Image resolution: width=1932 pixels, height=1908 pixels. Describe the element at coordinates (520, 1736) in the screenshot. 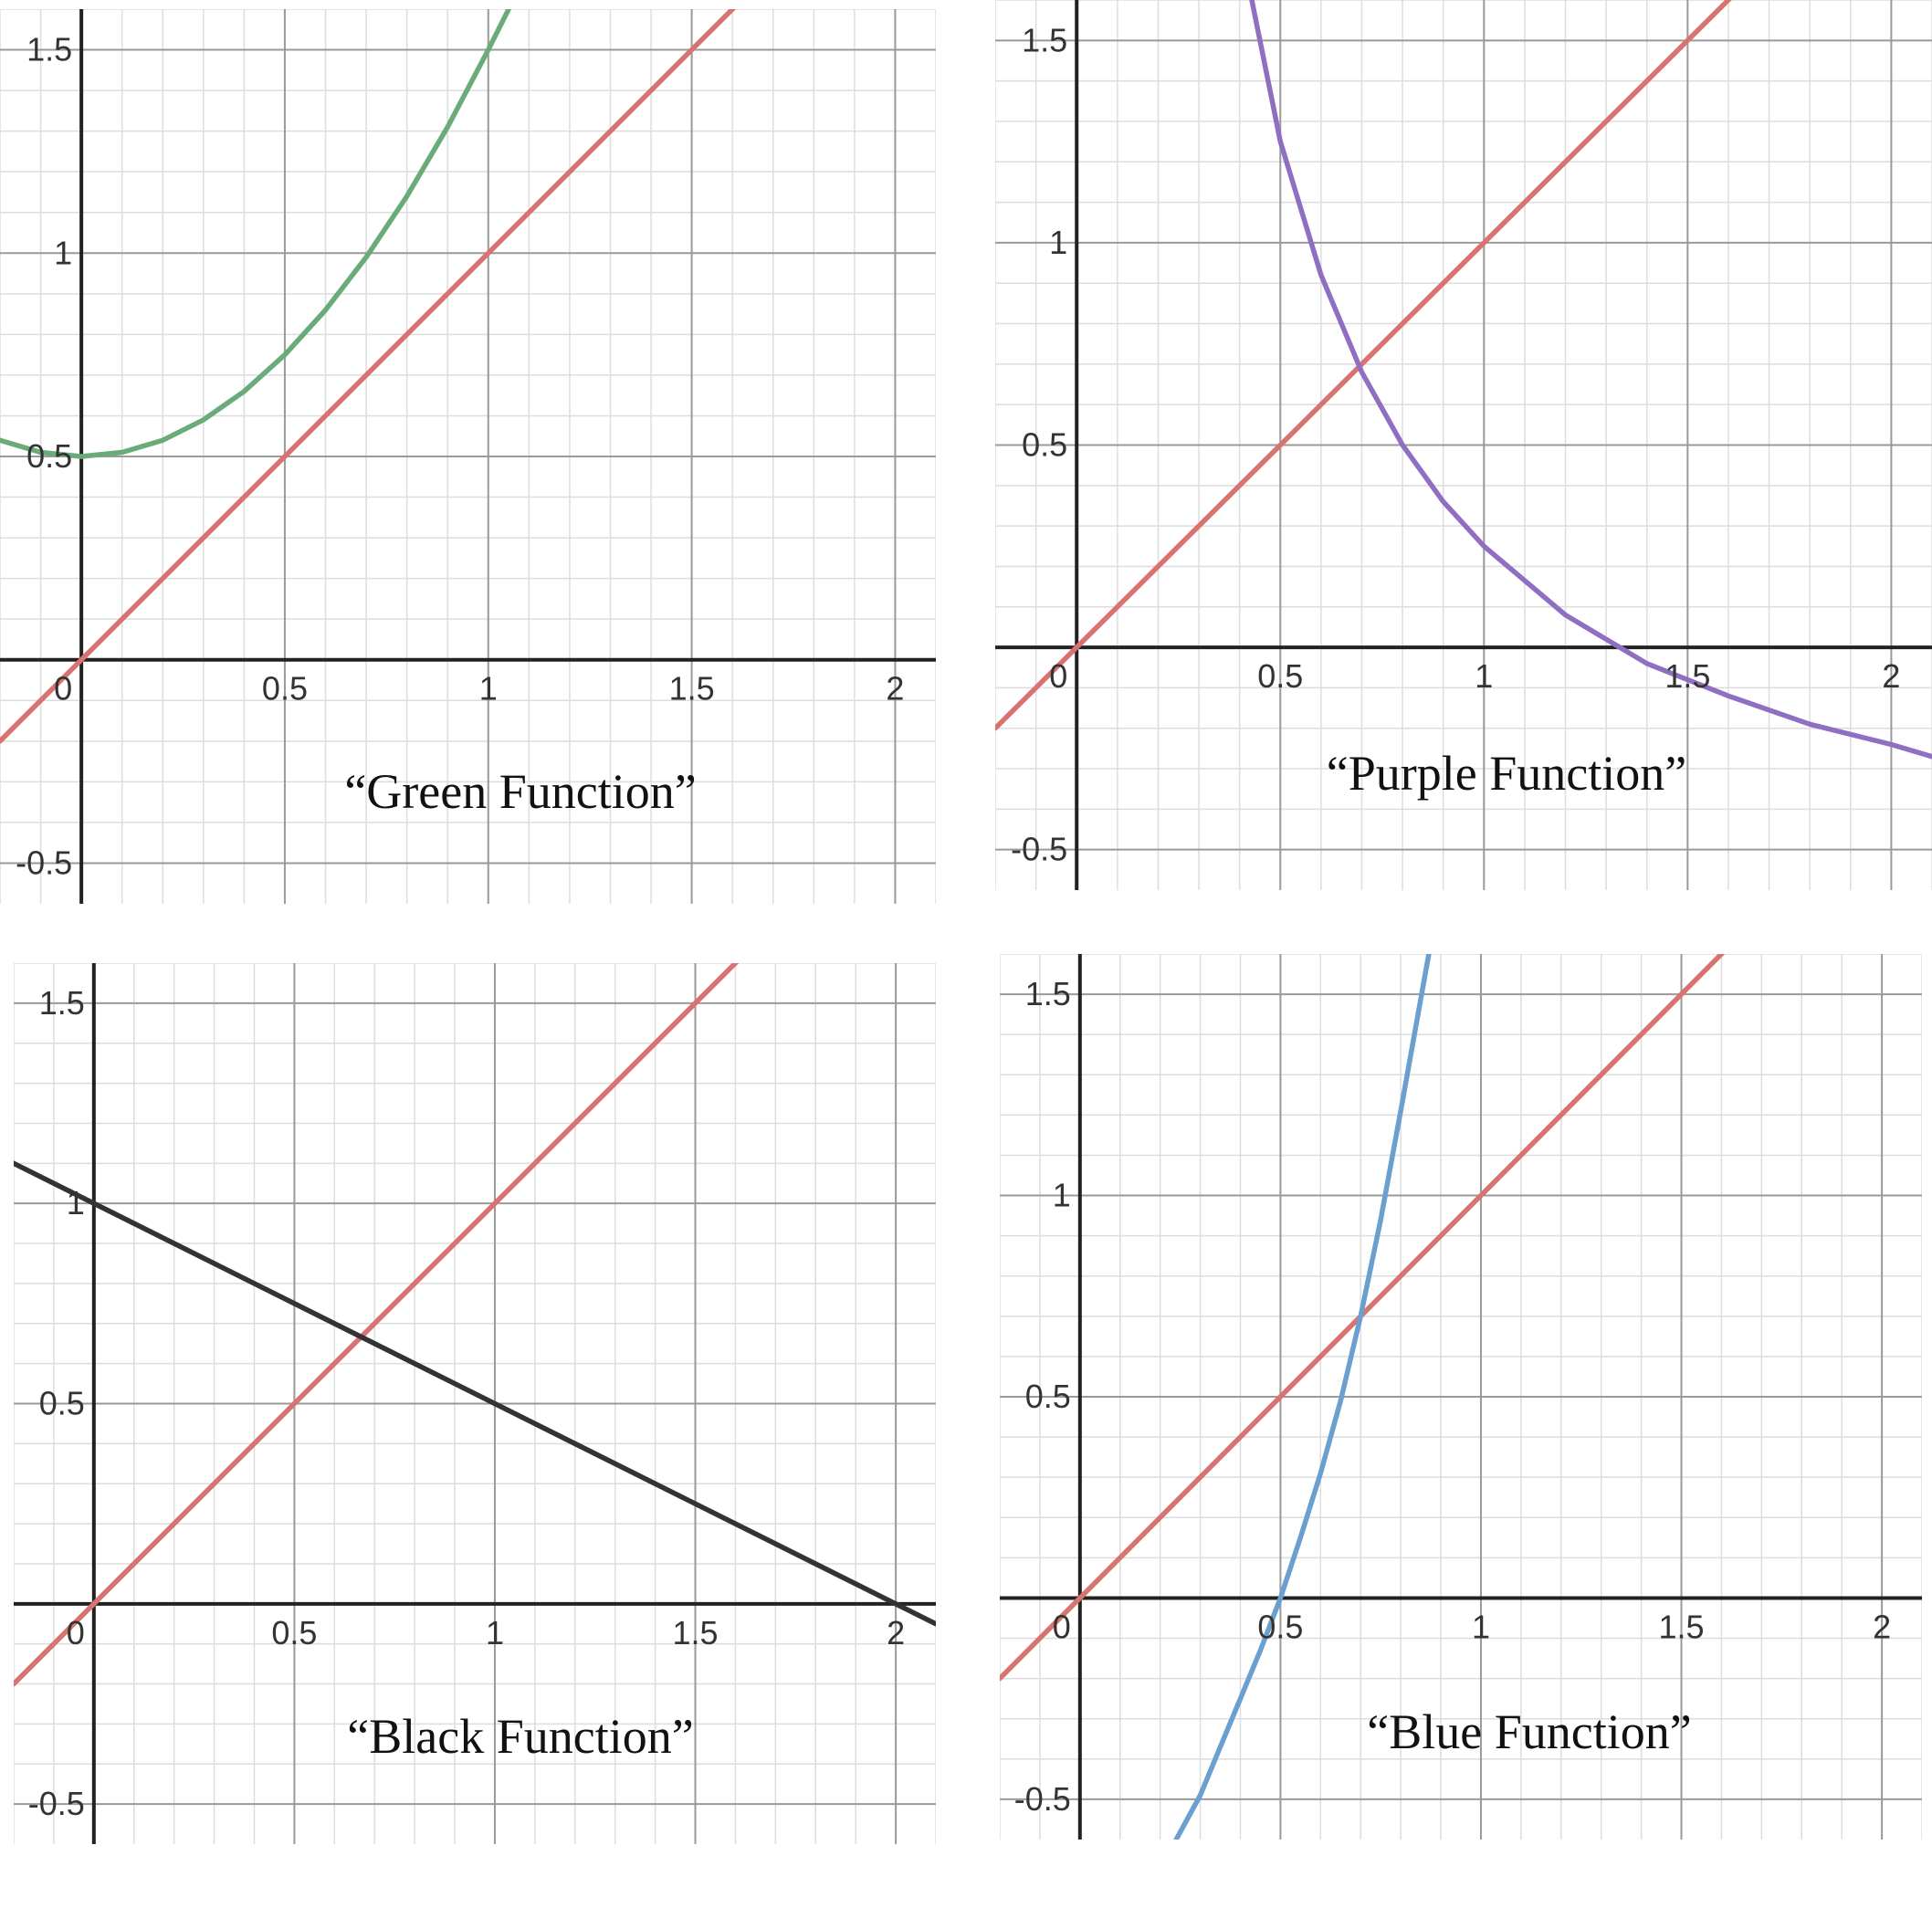

I see `function-label: “Black Function”` at that location.